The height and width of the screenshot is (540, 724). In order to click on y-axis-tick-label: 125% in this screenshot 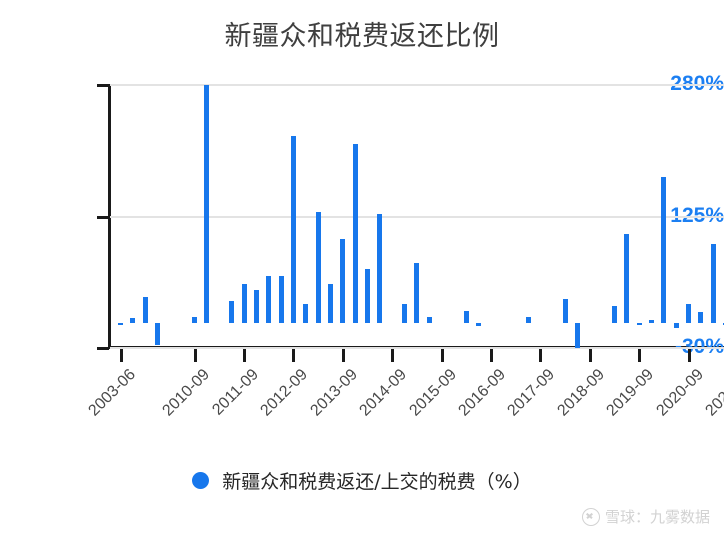, I will do `click(697, 215)`.